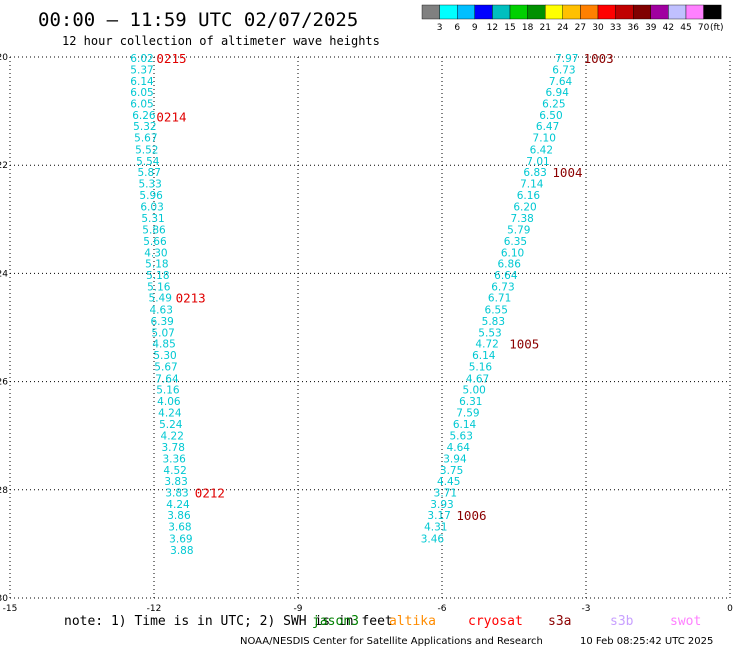 This screenshot has width=740, height=650. Describe the element at coordinates (191, 298) in the screenshot. I see `pass-time-label: 0213` at that location.